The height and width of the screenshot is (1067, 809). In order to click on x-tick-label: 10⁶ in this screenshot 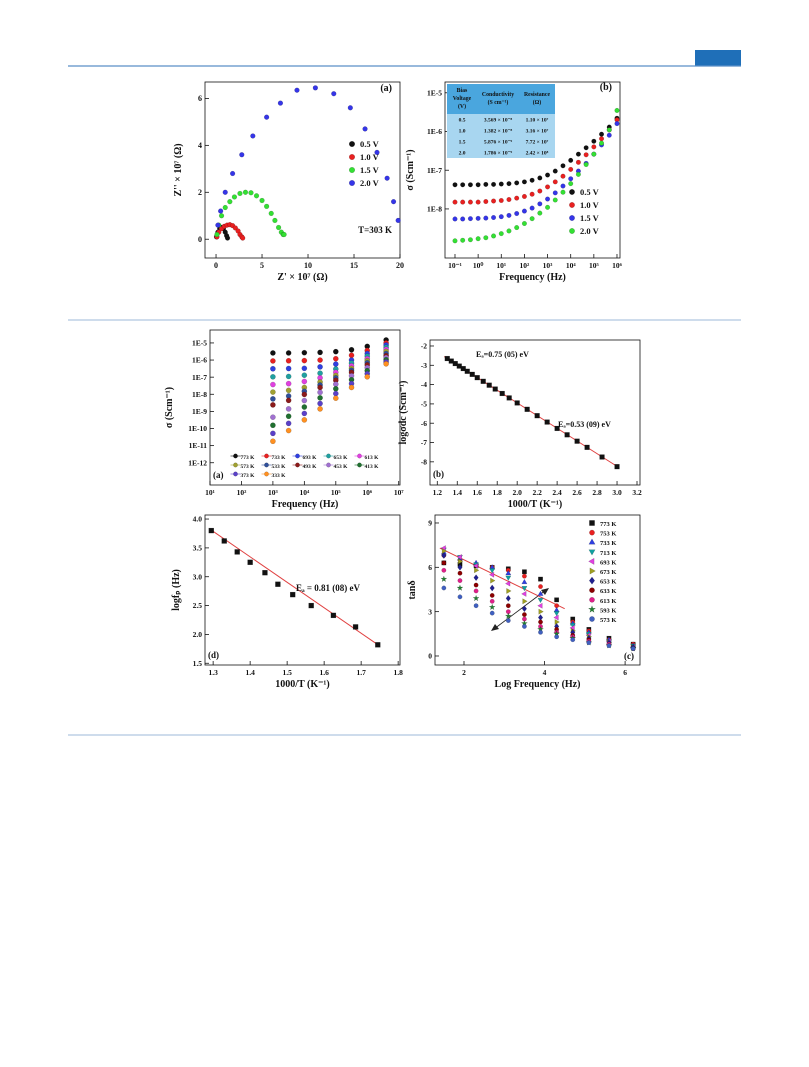, I will do `click(617, 265)`.